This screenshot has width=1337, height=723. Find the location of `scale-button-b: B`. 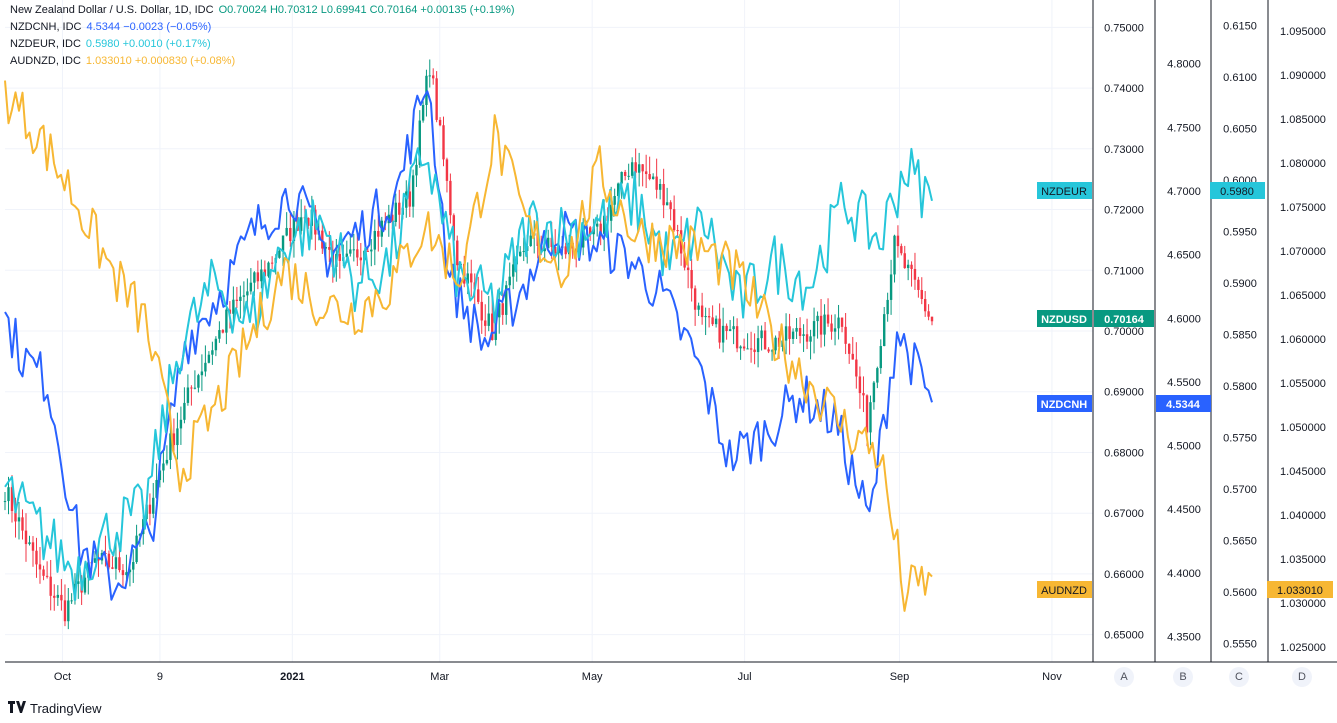

scale-button-b: B is located at coordinates (1183, 677).